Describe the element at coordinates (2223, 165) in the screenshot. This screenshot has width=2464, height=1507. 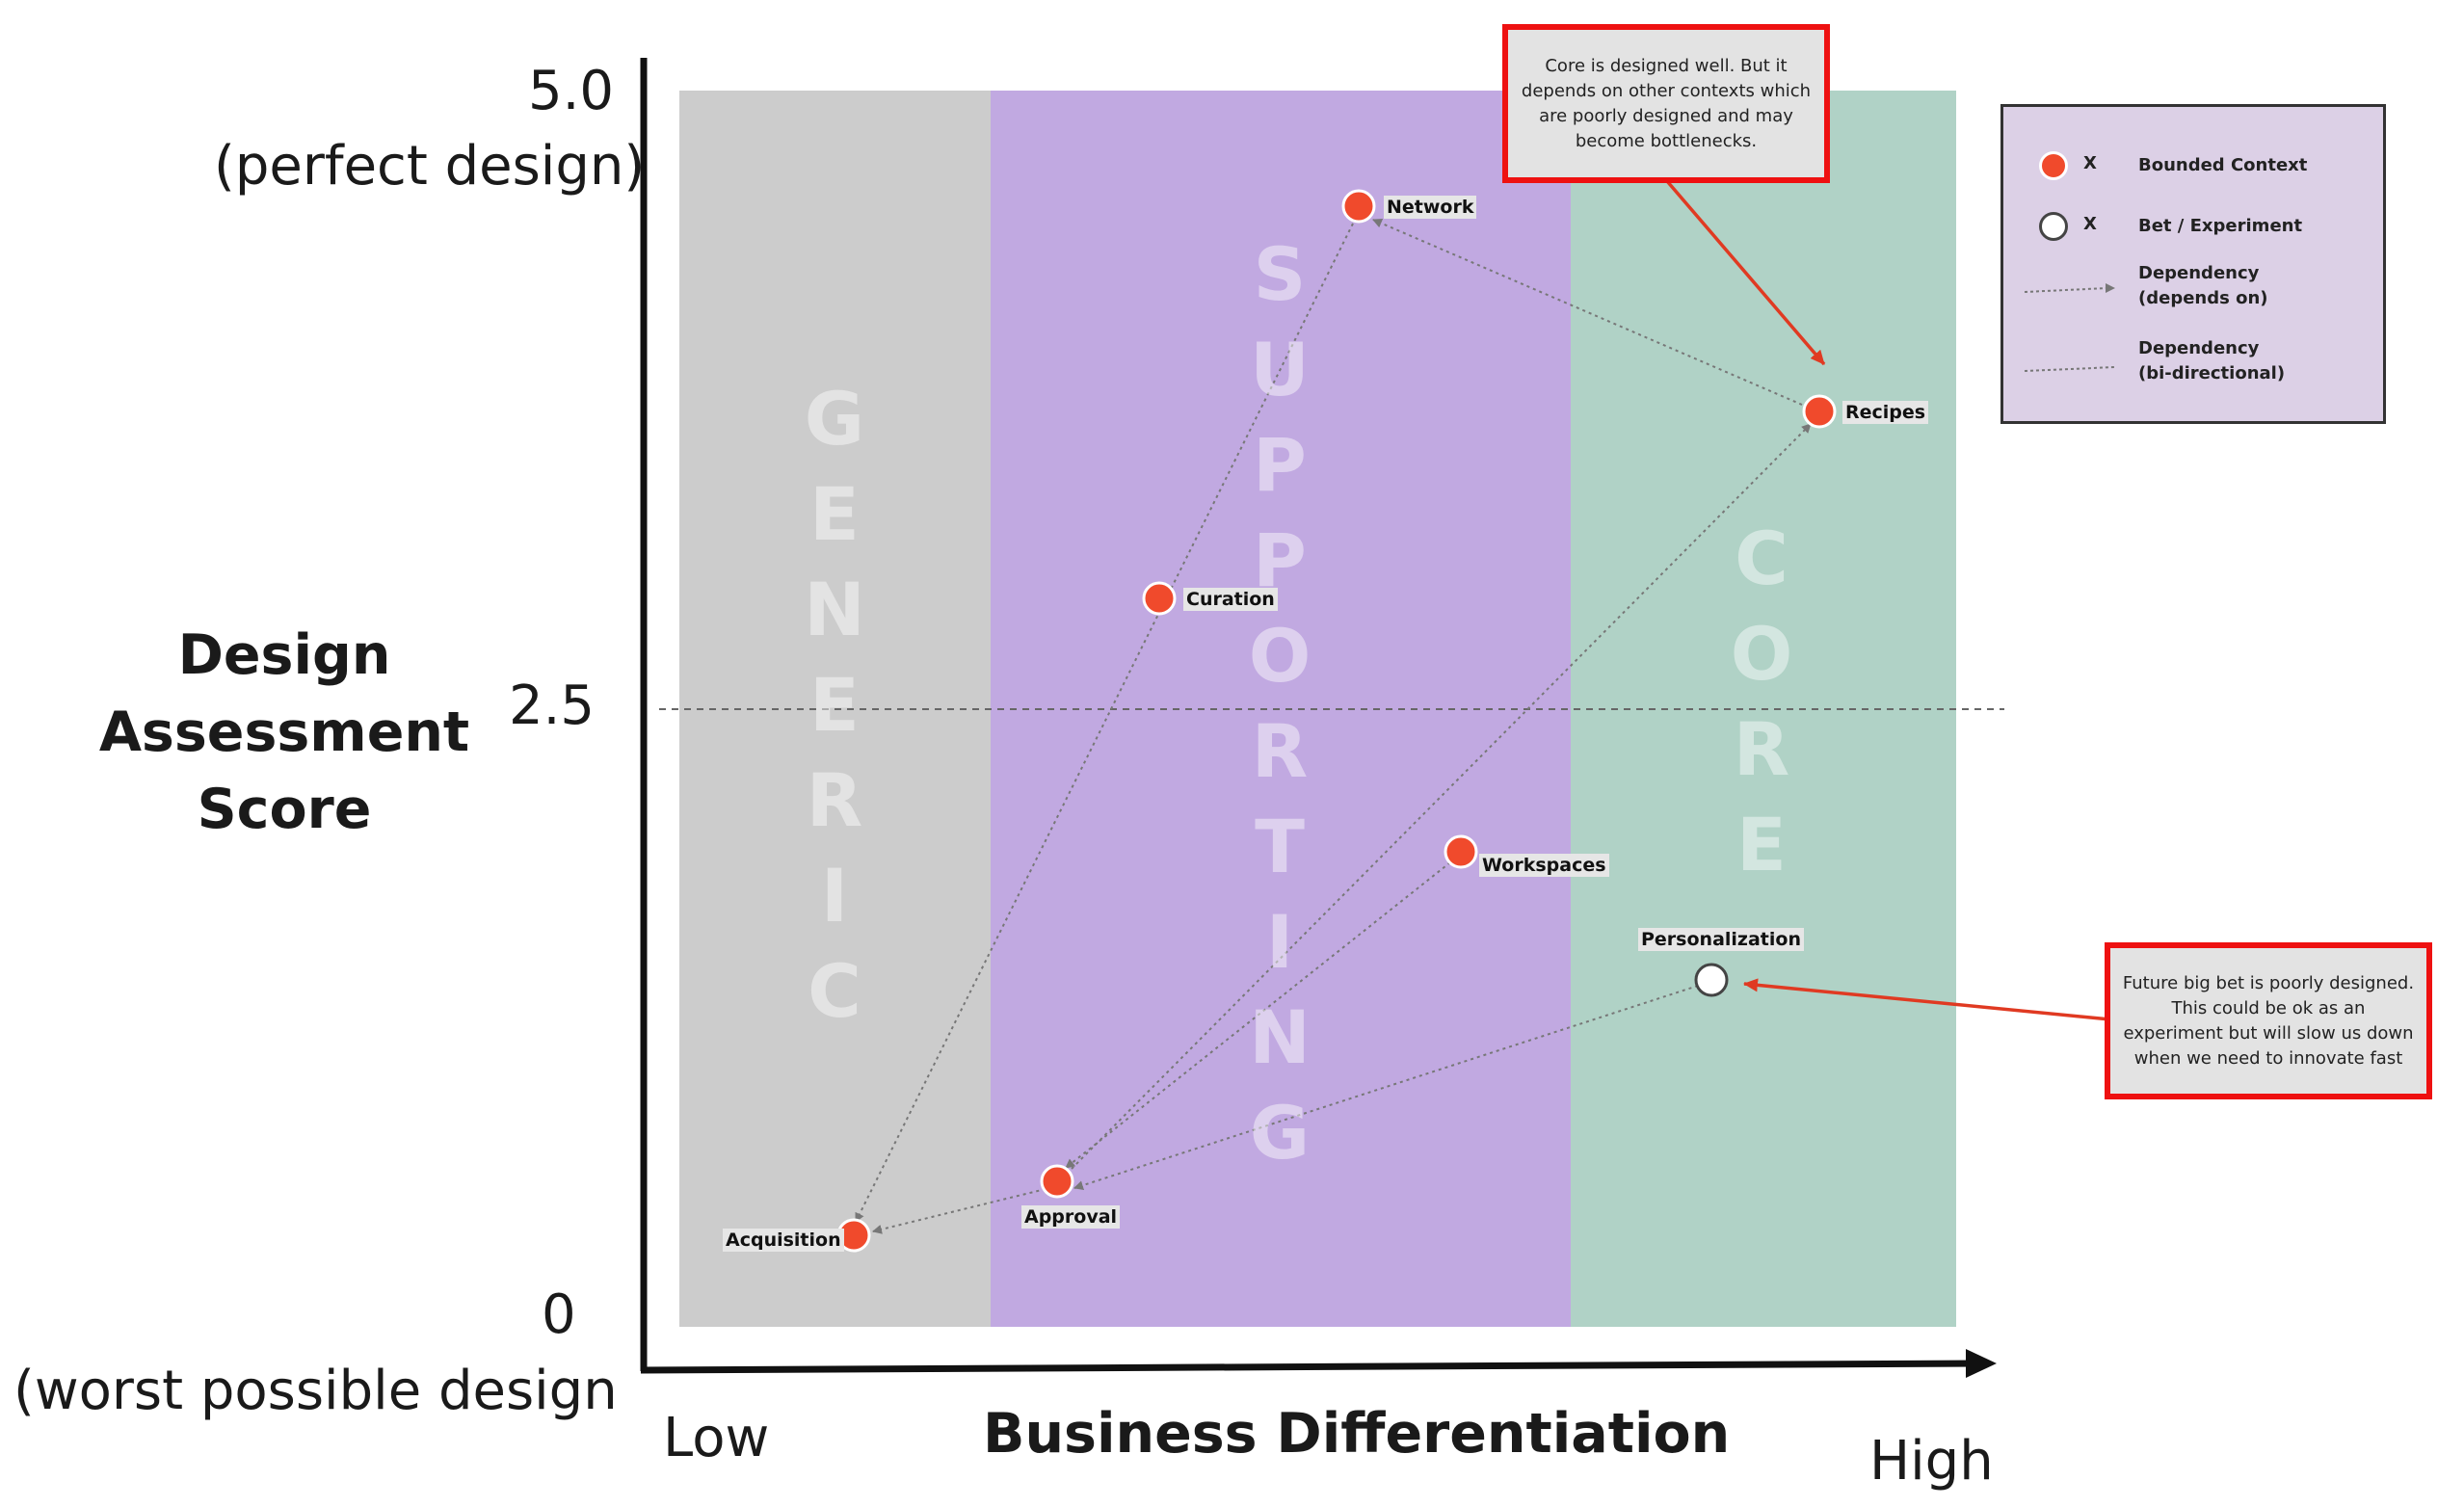
I see `legend-bounded-context-label: Bounded Context` at that location.